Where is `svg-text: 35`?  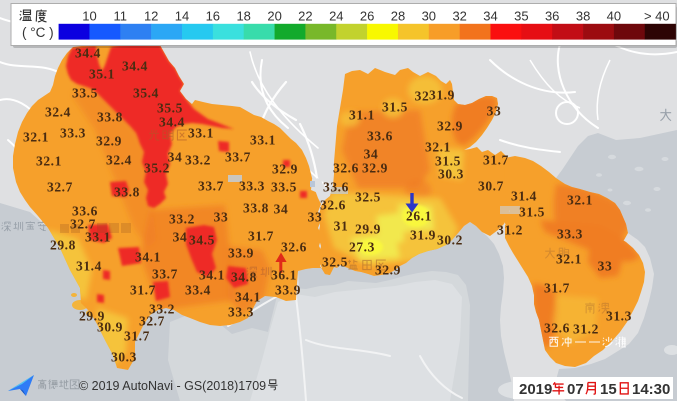 svg-text: 35 is located at coordinates (521, 16).